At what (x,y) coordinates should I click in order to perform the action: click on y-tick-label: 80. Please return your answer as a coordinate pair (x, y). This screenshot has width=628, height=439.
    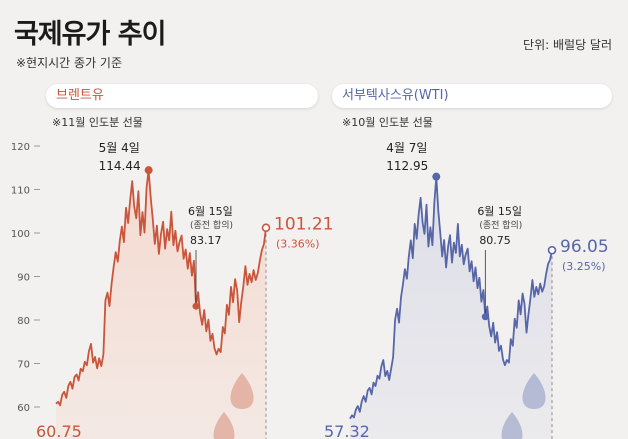
    Looking at the image, I should click on (23, 321).